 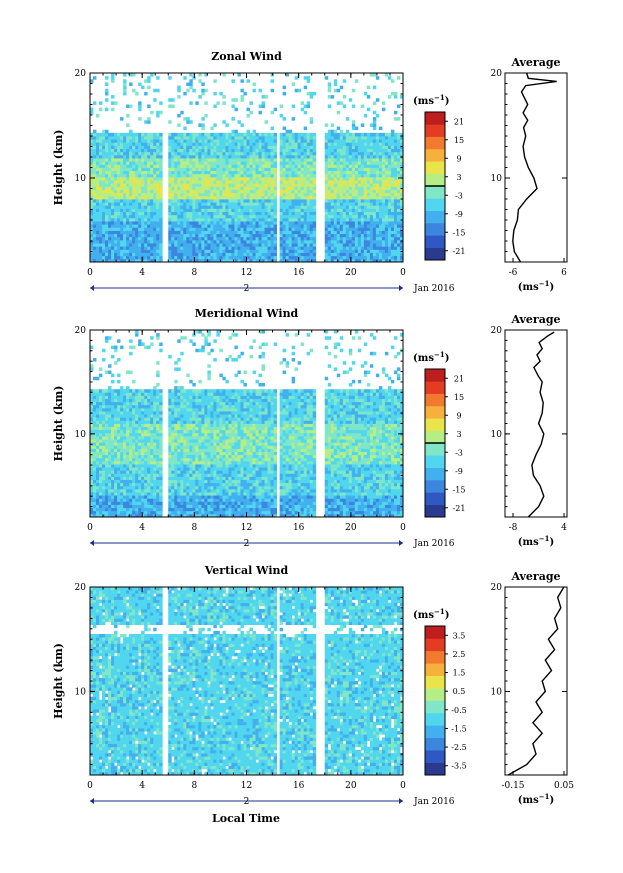 What do you see at coordinates (435, 180) in the screenshot?
I see `colorbar-swatch` at bounding box center [435, 180].